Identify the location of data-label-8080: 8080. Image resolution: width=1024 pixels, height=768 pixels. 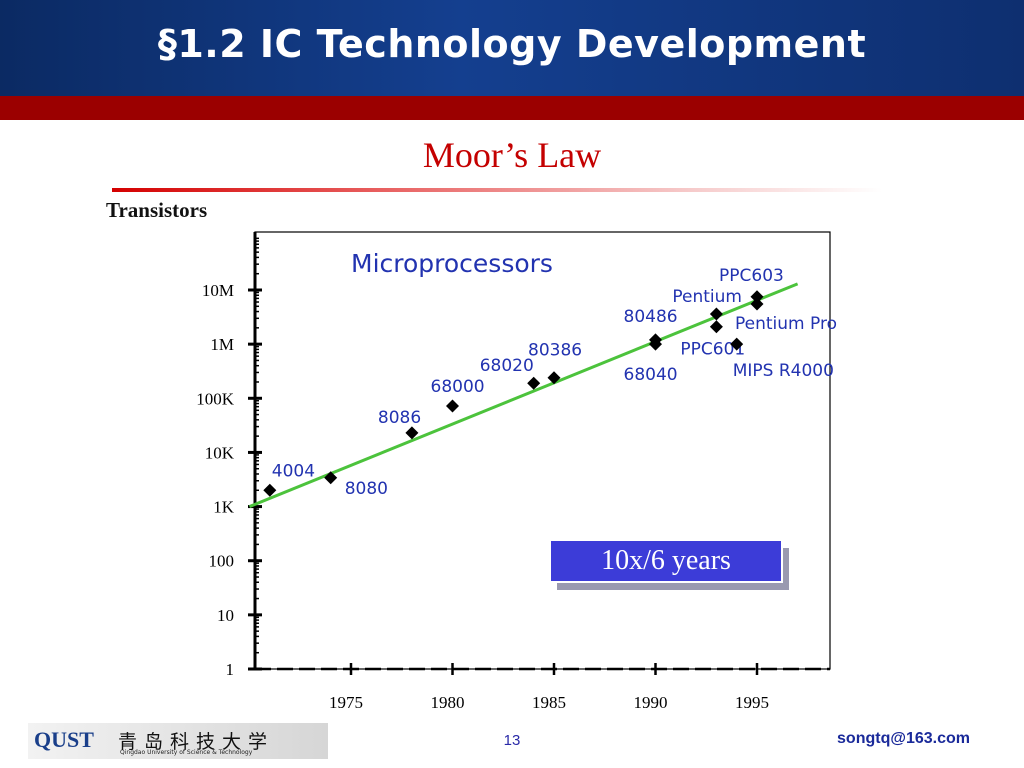
(366, 489).